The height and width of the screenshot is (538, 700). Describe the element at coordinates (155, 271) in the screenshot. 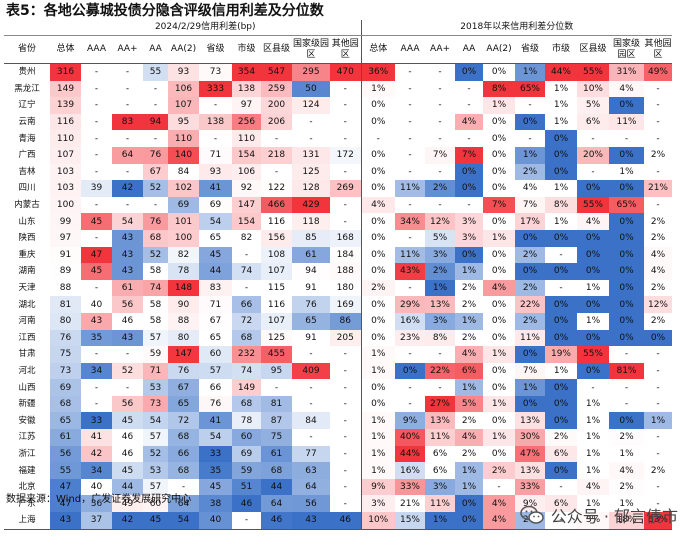

I see `spread-cell: 58` at that location.